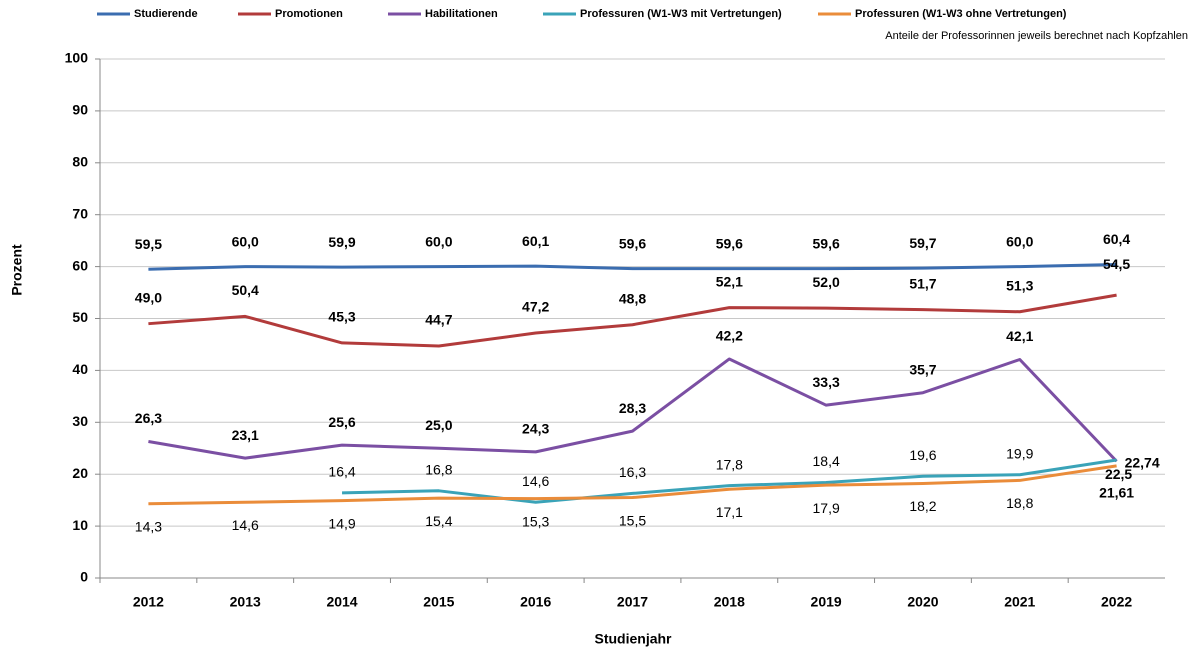  What do you see at coordinates (84, 577) in the screenshot?
I see `y-tick-label: 0` at bounding box center [84, 577].